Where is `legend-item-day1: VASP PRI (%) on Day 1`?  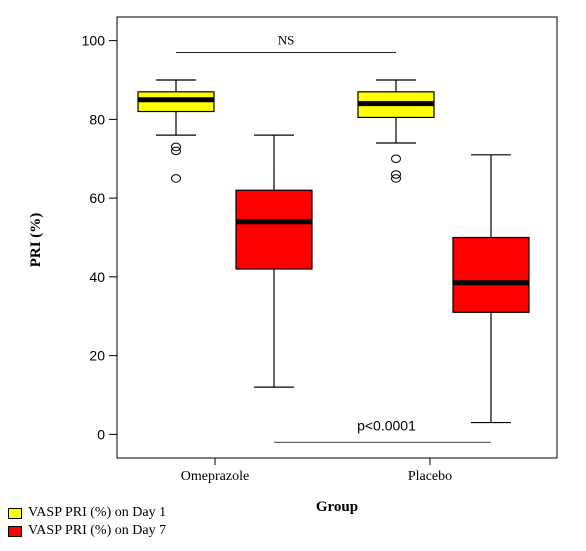
legend-item-day1: VASP PRI (%) on Day 1 is located at coordinates (87, 513).